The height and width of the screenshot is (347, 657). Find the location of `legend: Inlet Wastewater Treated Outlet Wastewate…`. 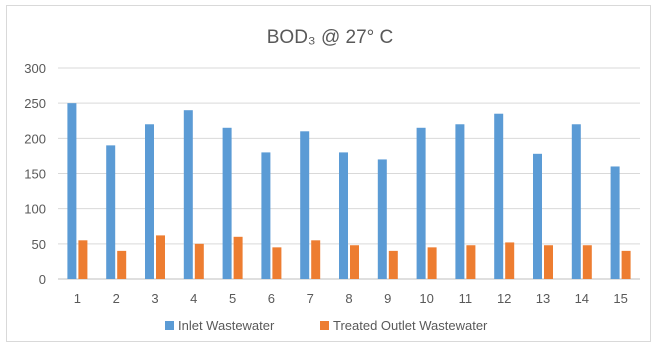

legend: Inlet Wastewater Treated Outlet Wastewate… is located at coordinates (326, 325).